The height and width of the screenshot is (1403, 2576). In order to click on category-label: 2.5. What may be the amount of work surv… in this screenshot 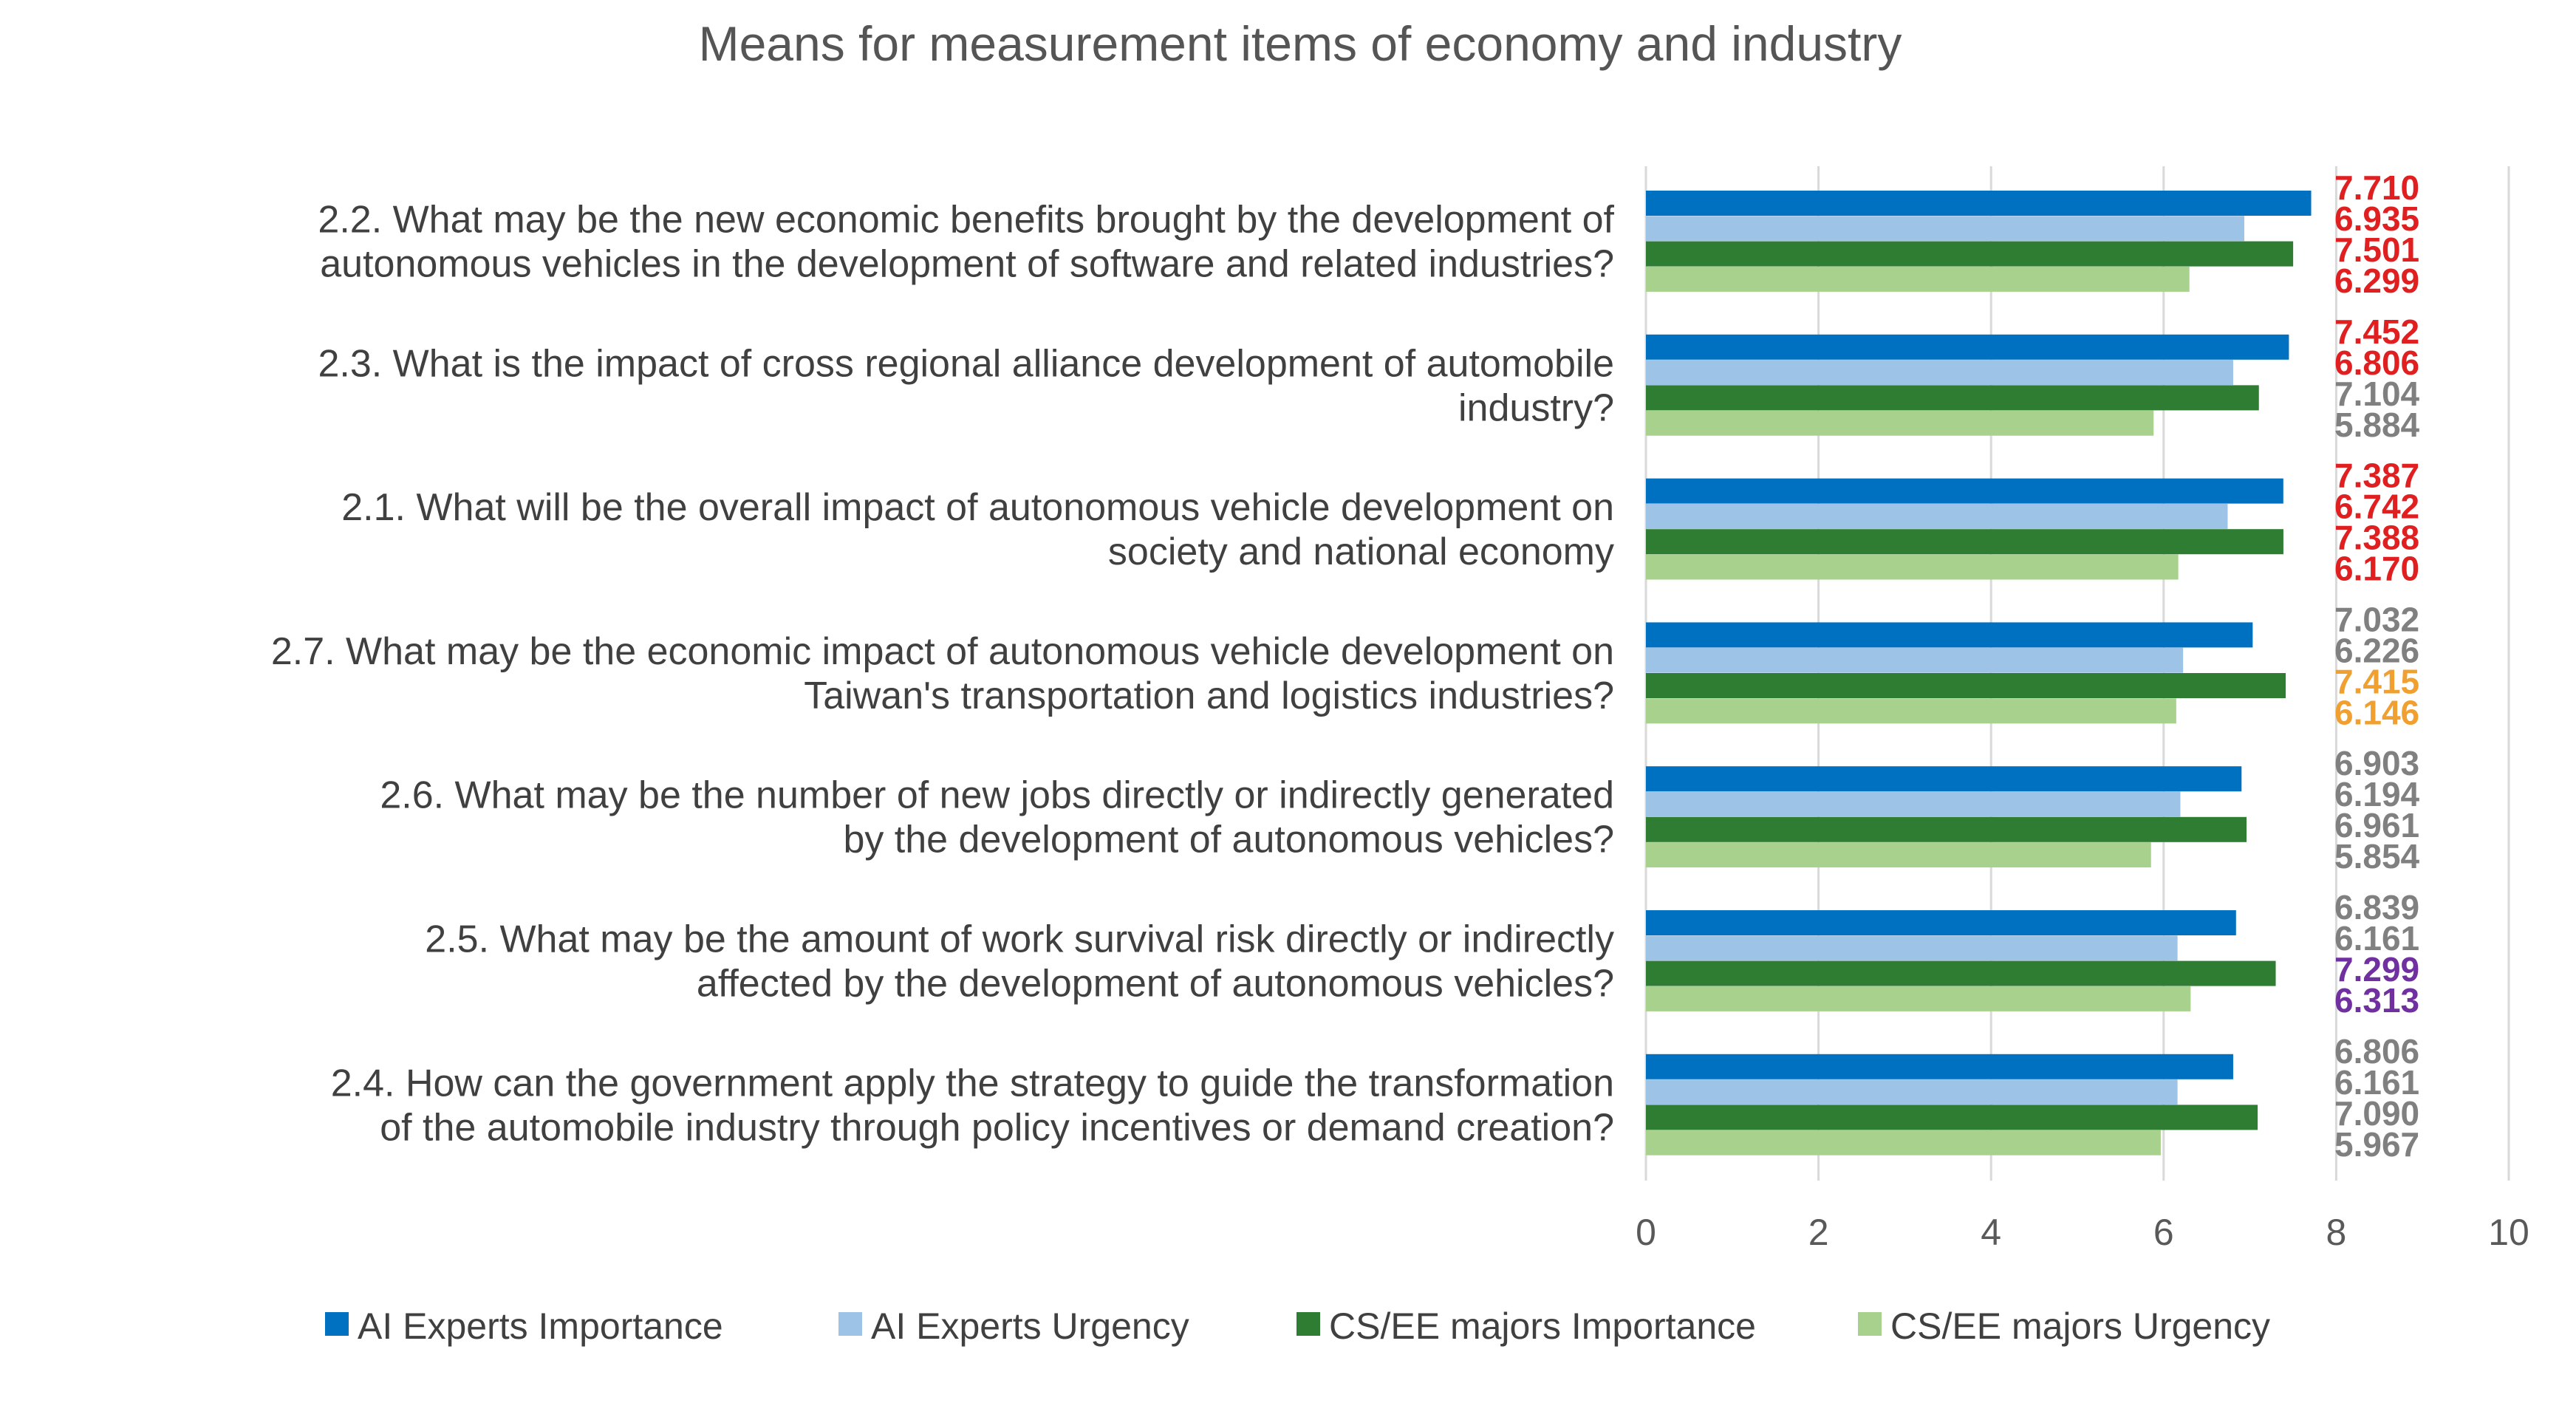, I will do `click(1019, 939)`.